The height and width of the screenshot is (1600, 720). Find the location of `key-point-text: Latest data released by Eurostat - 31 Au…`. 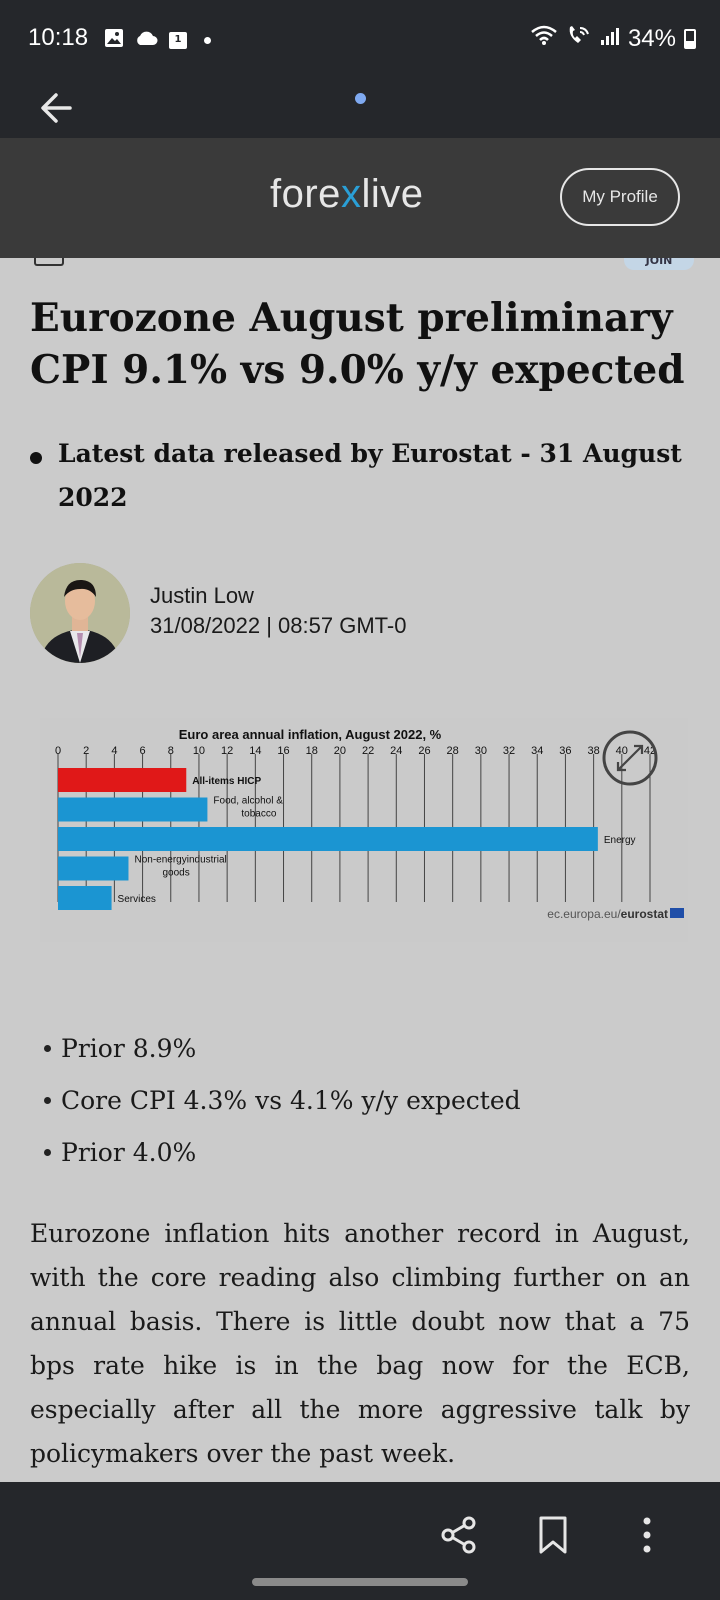

key-point-text: Latest data released by Eurostat - 31 Au… is located at coordinates (370, 475).